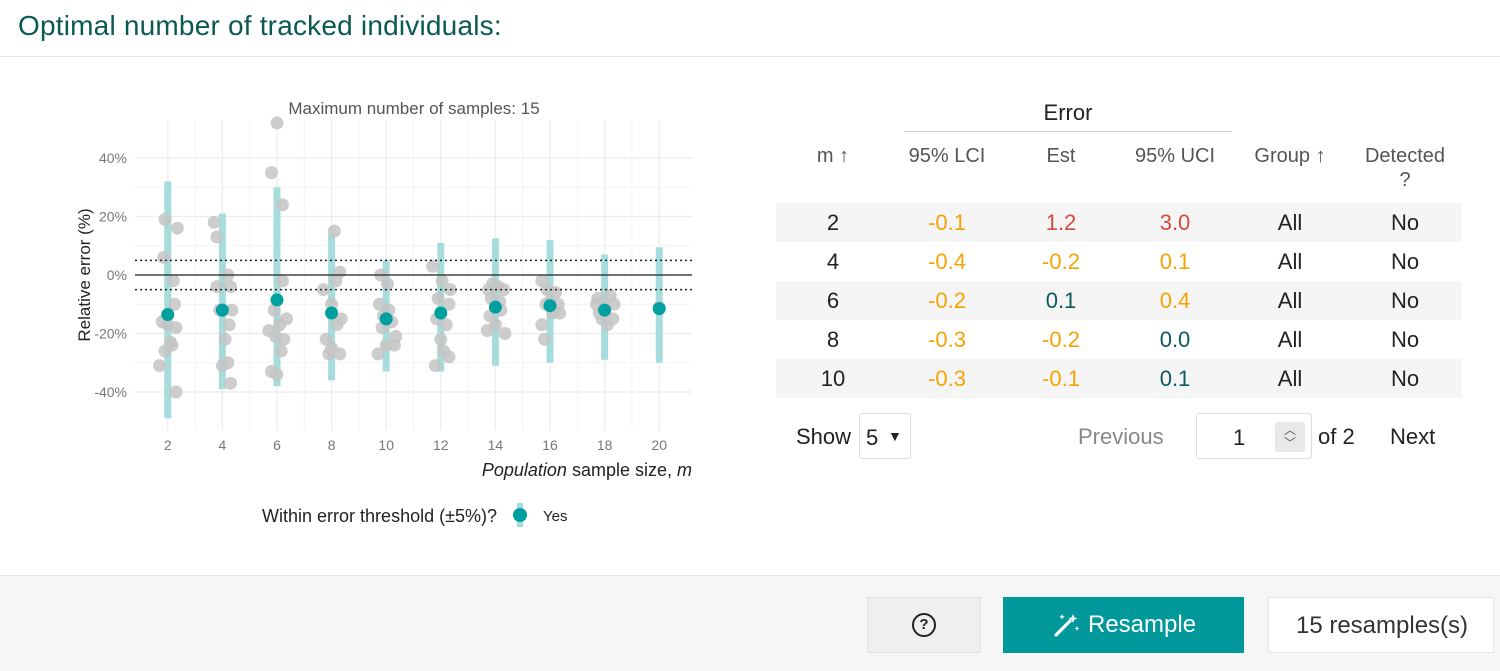  Describe the element at coordinates (1175, 261) in the screenshot. I see `cell-uci: 0.1` at that location.